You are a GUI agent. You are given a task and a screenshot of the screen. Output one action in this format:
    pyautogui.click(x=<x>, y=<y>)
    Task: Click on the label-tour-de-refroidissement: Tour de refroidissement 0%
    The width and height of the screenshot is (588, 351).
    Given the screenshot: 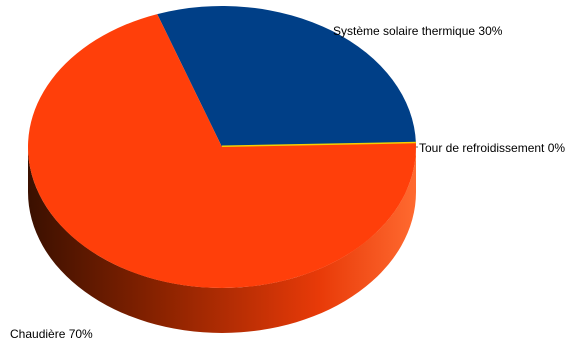 What is the action you would take?
    pyautogui.click(x=492, y=148)
    